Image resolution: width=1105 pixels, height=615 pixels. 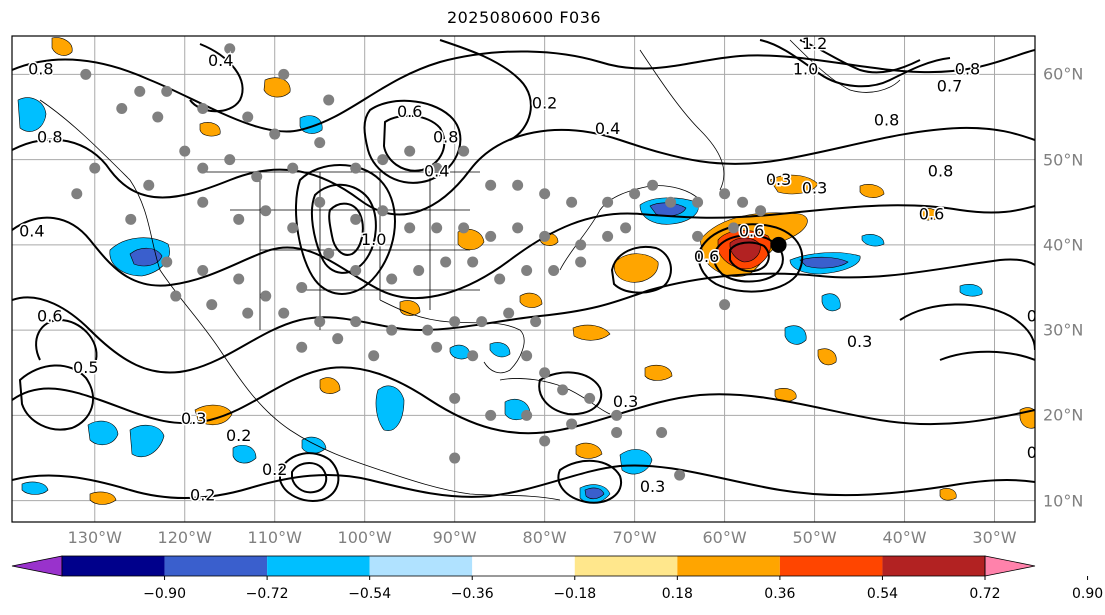 I want to click on contour-label: 0.8, so click(x=445, y=137).